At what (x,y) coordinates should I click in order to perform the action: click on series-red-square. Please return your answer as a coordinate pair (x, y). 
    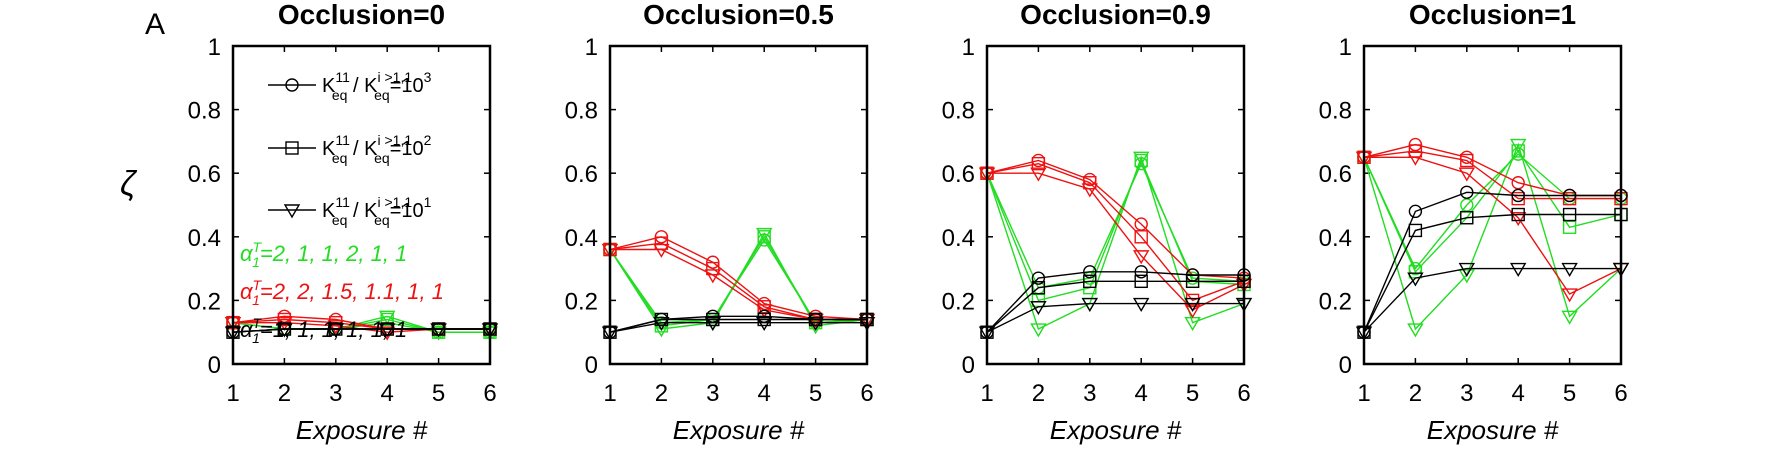
    Looking at the image, I should click on (738, 281).